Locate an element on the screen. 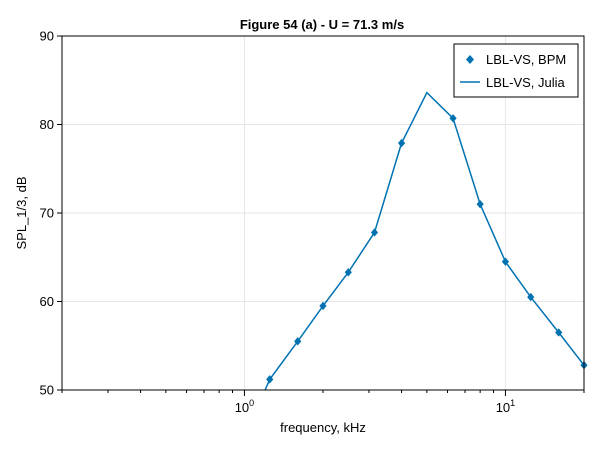 The width and height of the screenshot is (600, 450). legend: LBL-VS, BPM LBL-VS, Julia is located at coordinates (516, 70).